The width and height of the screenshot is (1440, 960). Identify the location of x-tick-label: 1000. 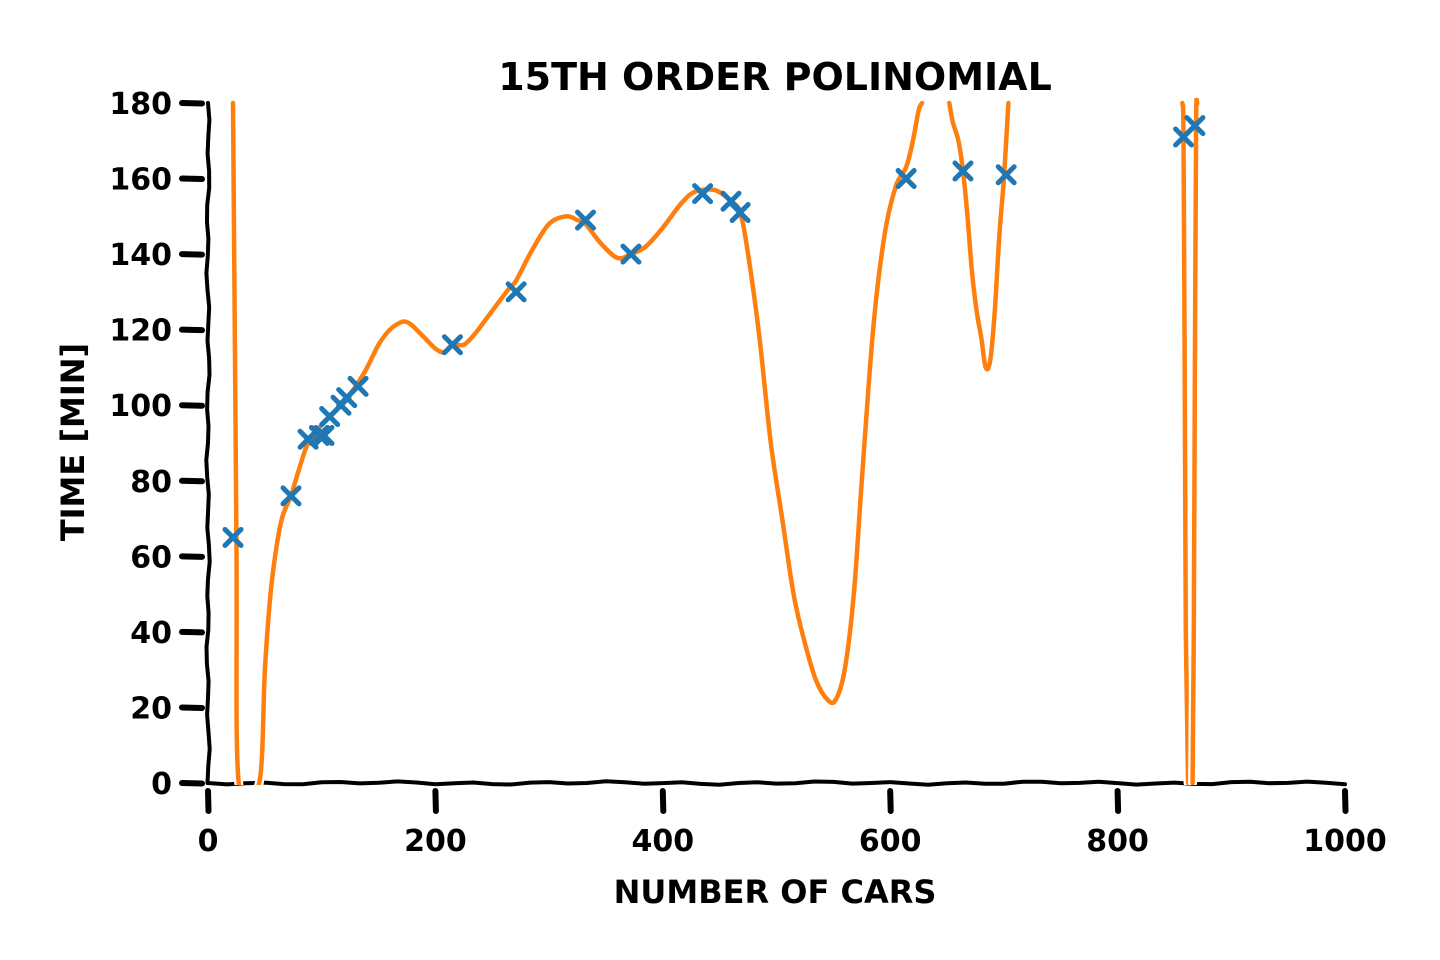
(1345, 841).